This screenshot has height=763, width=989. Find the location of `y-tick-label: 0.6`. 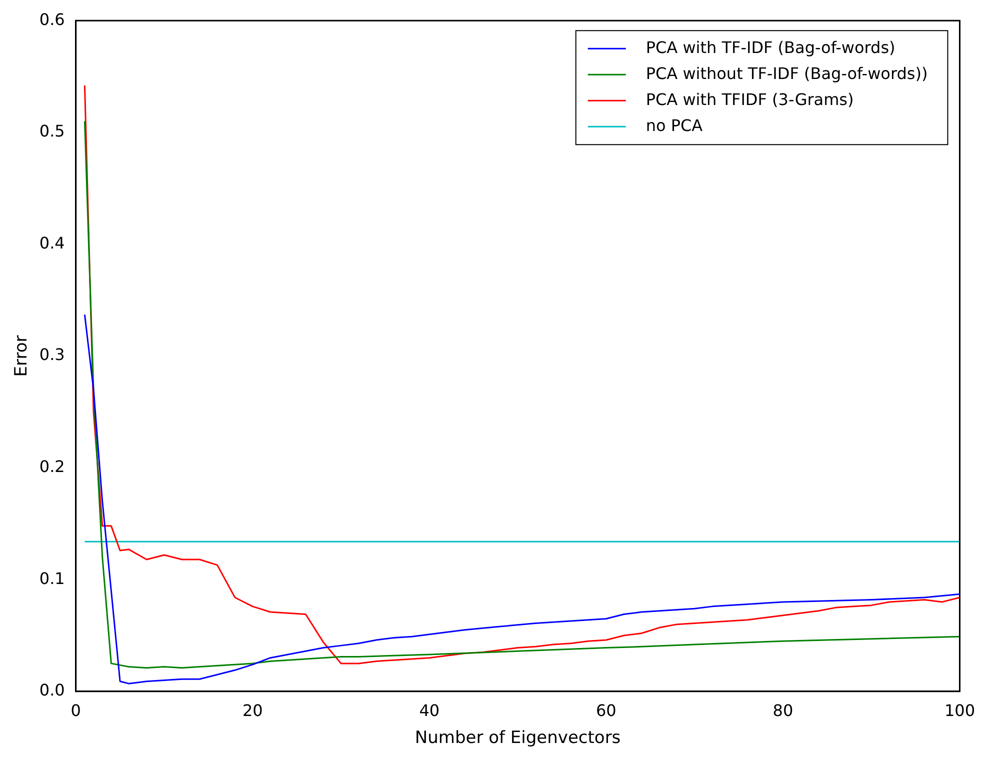

y-tick-label: 0.6 is located at coordinates (52, 19).